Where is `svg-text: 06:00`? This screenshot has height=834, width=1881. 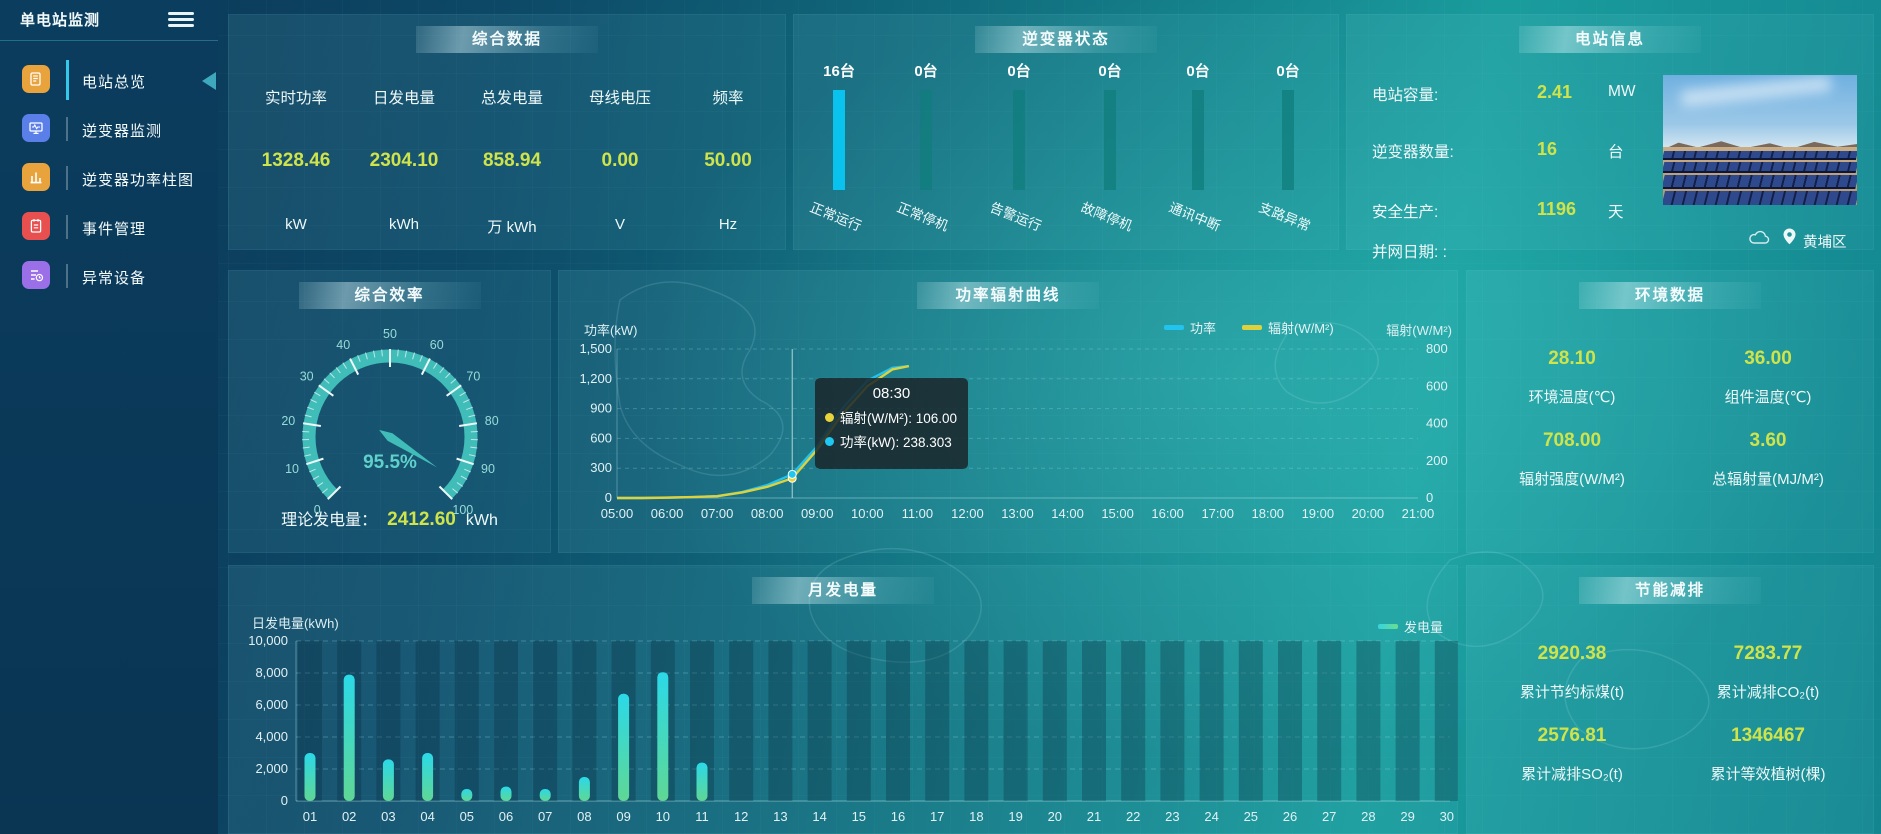
svg-text: 06:00 is located at coordinates (667, 513).